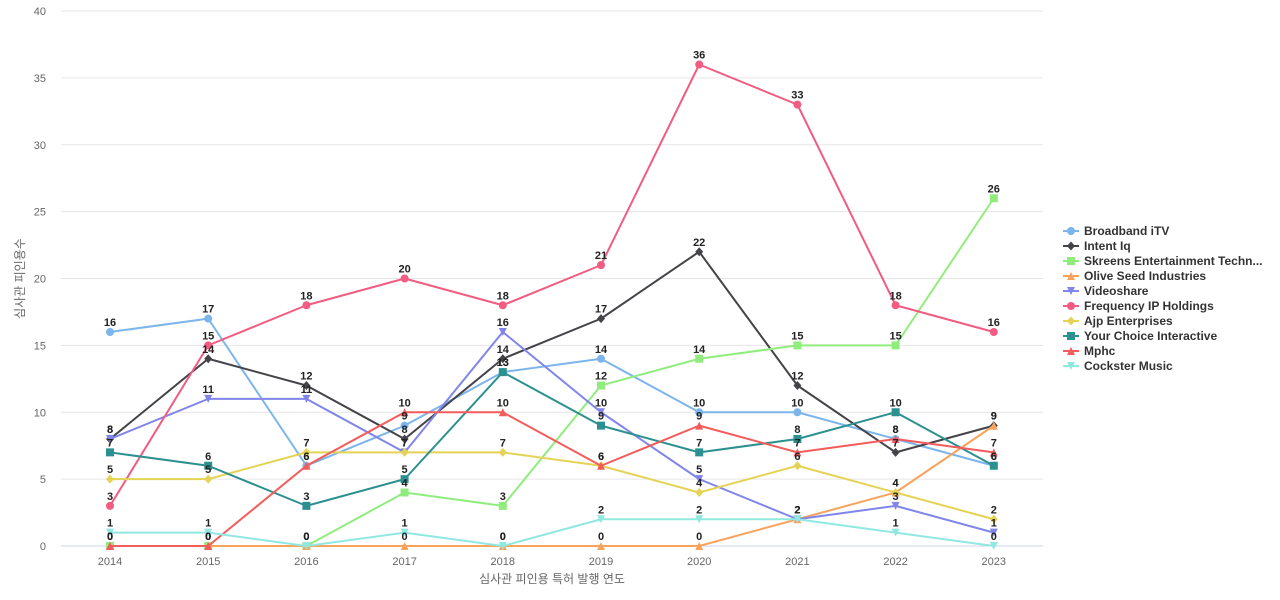 The width and height of the screenshot is (1280, 600). What do you see at coordinates (1128, 321) in the screenshot?
I see `legend-label: Ajp Enterprises` at bounding box center [1128, 321].